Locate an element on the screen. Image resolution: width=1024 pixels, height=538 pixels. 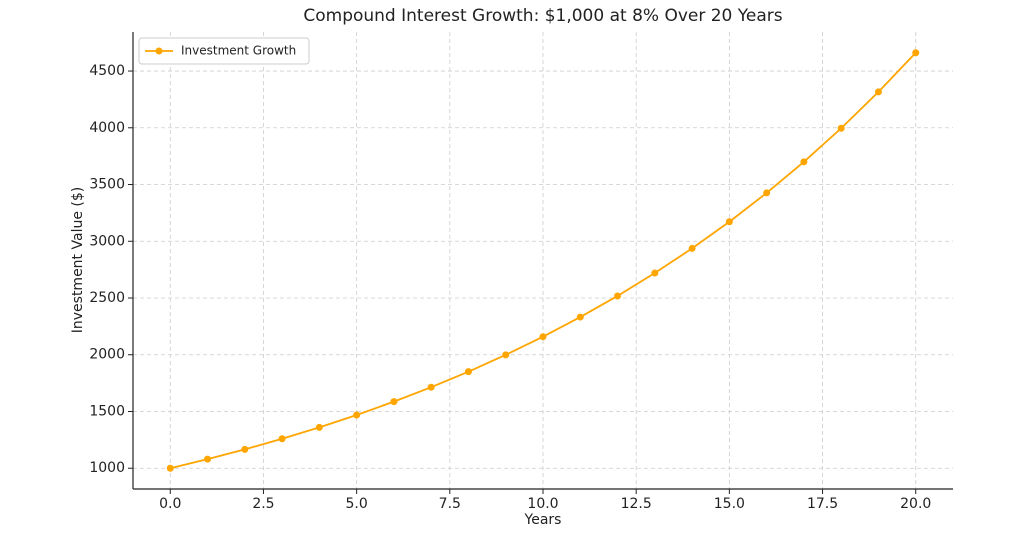
x-tick-label: 10.0 is located at coordinates (542, 504).